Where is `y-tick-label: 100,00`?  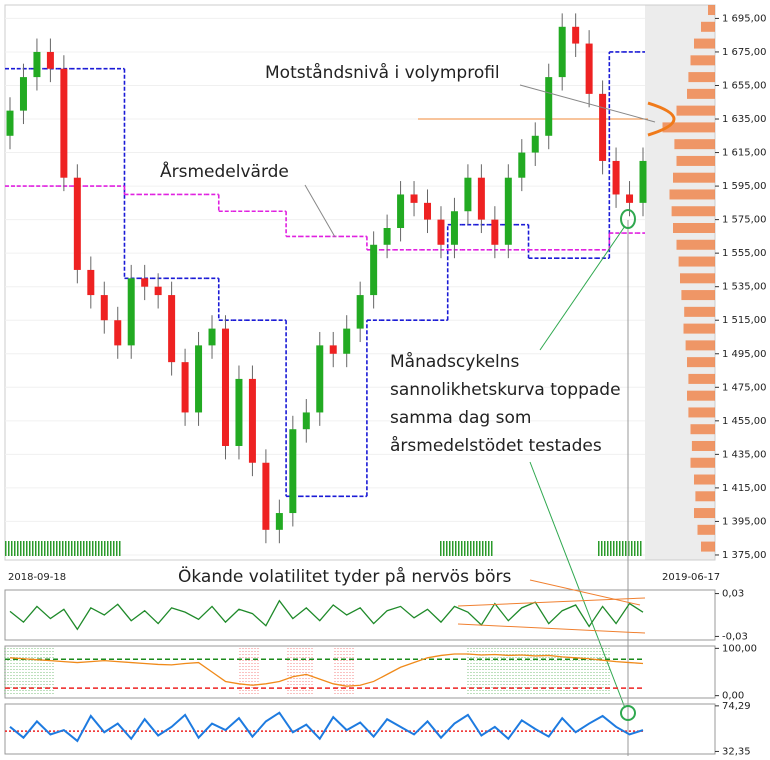 y-tick-label: 100,00 is located at coordinates (739, 648).